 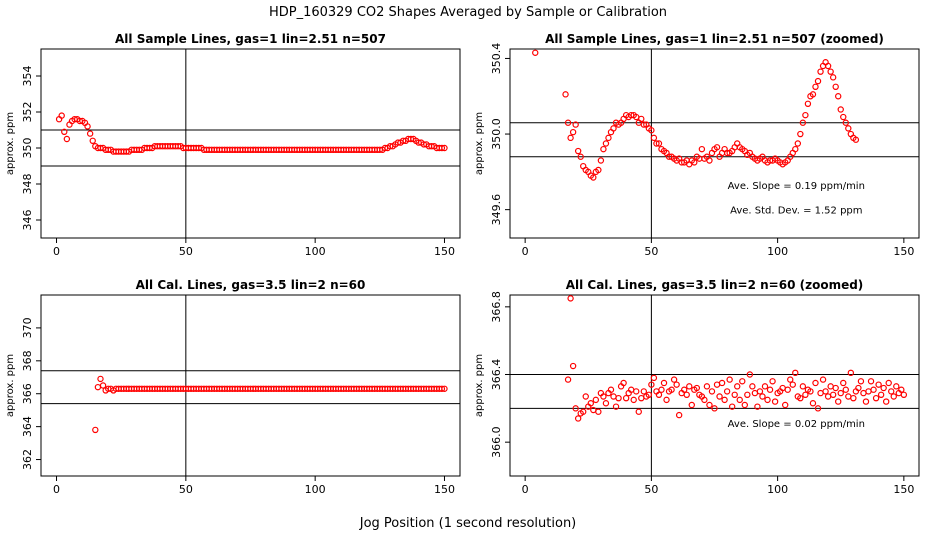 I want to click on y-tick-label: 368, so click(x=27, y=360).